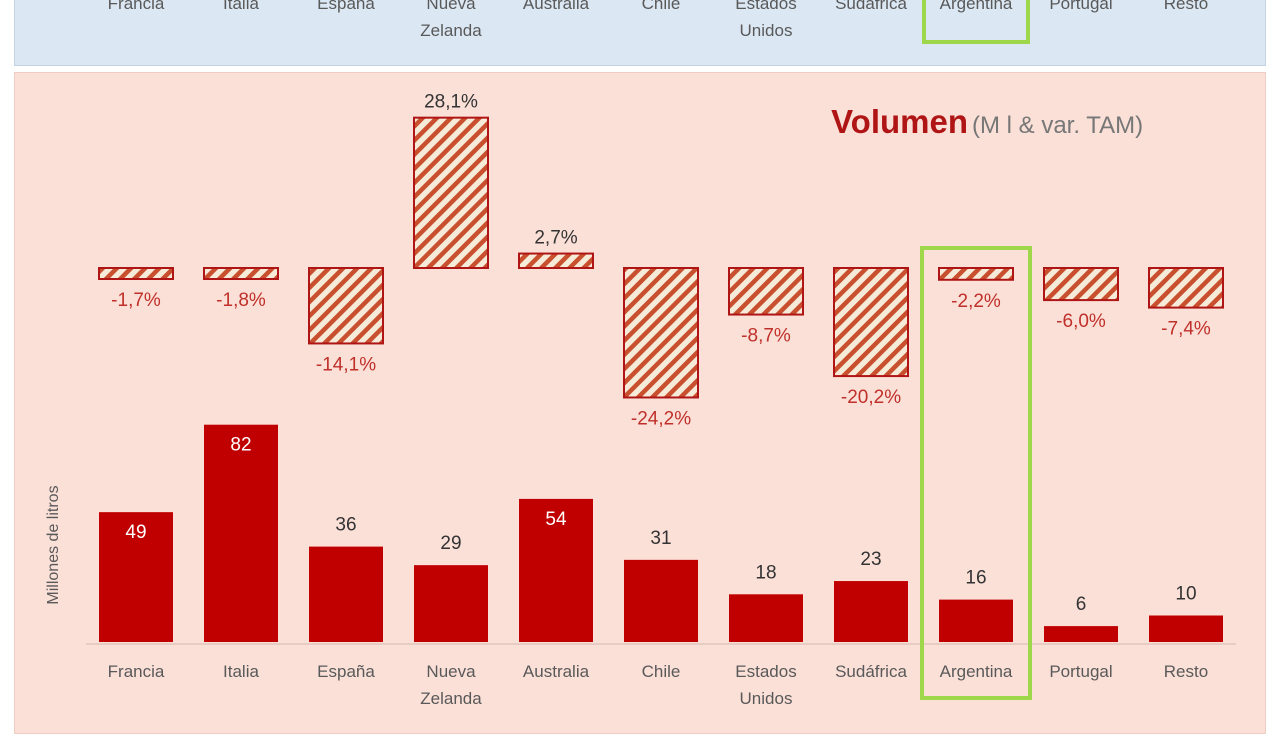  Describe the element at coordinates (241, 6) in the screenshot. I see `top-tick-label-italia: Italia` at that location.